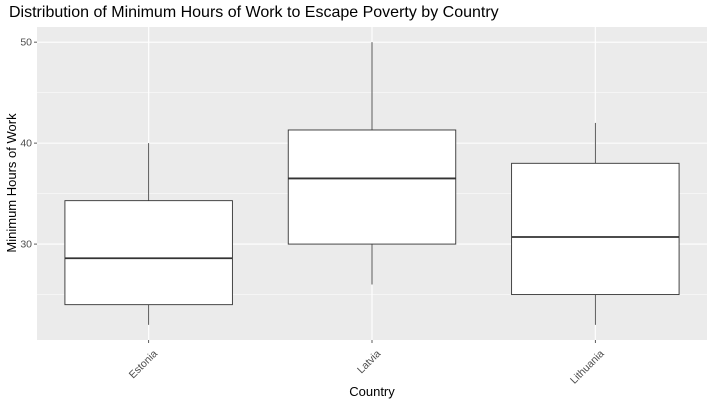 The height and width of the screenshot is (403, 717). I want to click on box-lithuania, so click(595, 223).